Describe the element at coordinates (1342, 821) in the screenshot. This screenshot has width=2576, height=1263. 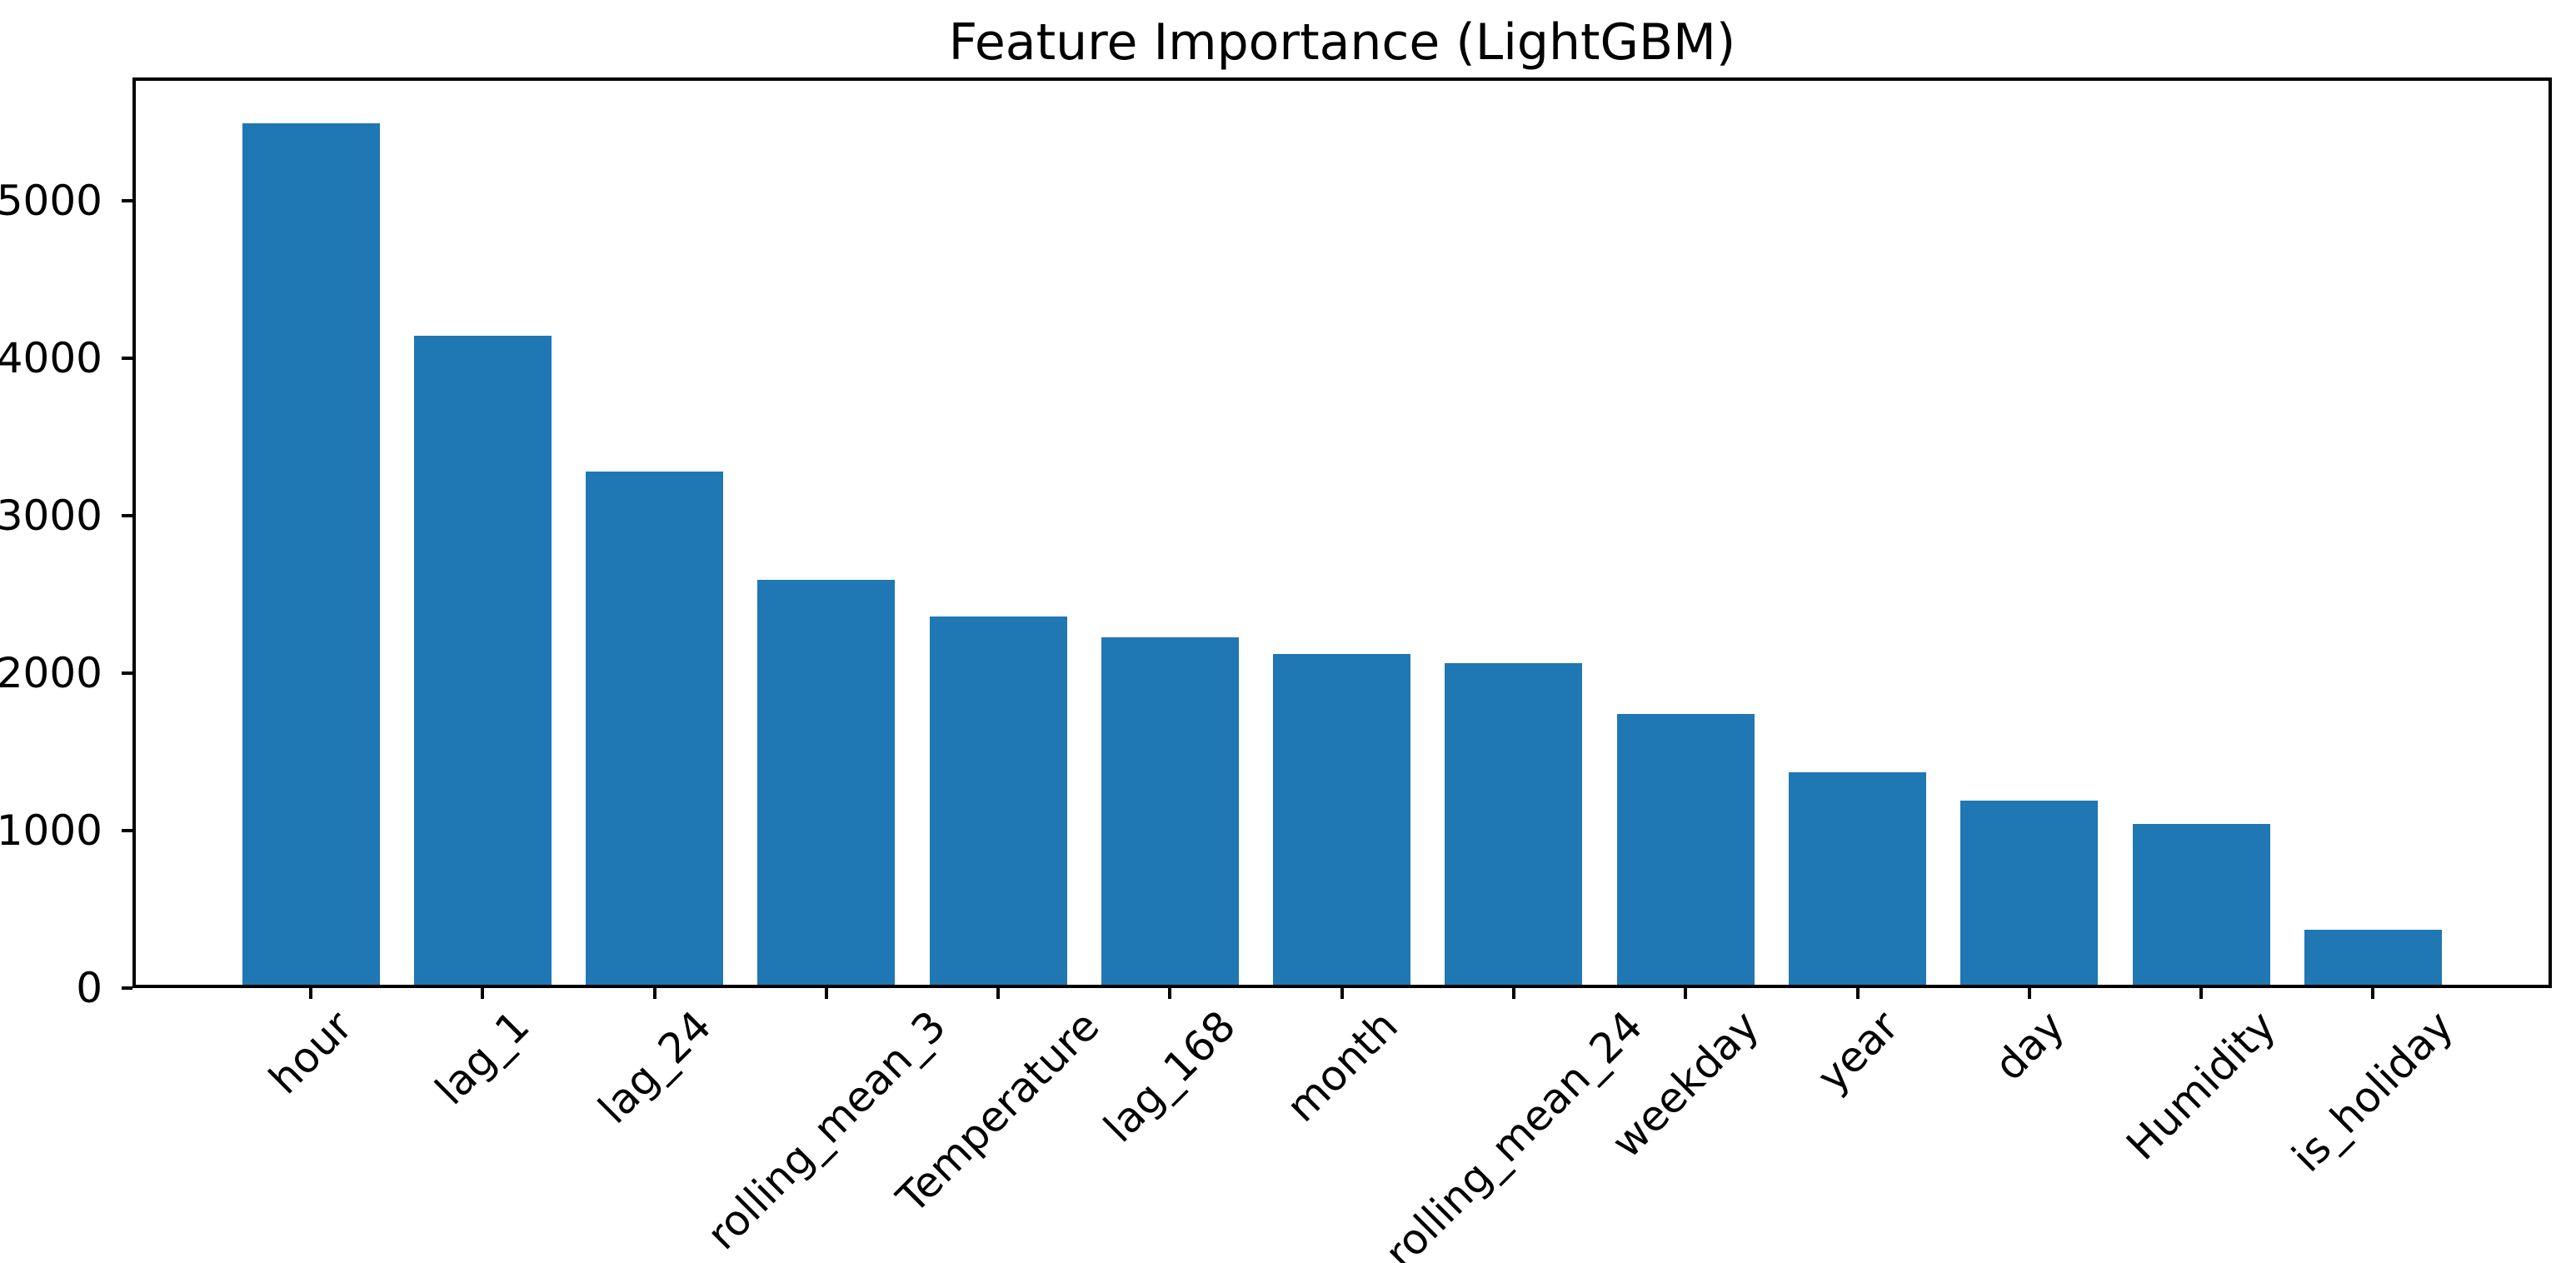
I see `bar-month` at that location.